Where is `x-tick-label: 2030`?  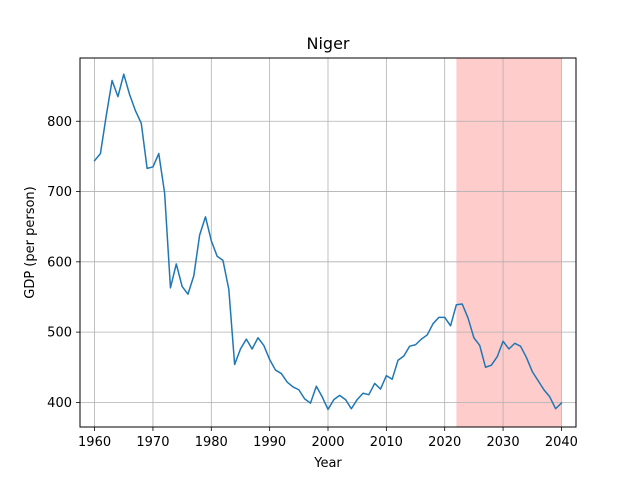 x-tick-label: 2030 is located at coordinates (503, 442).